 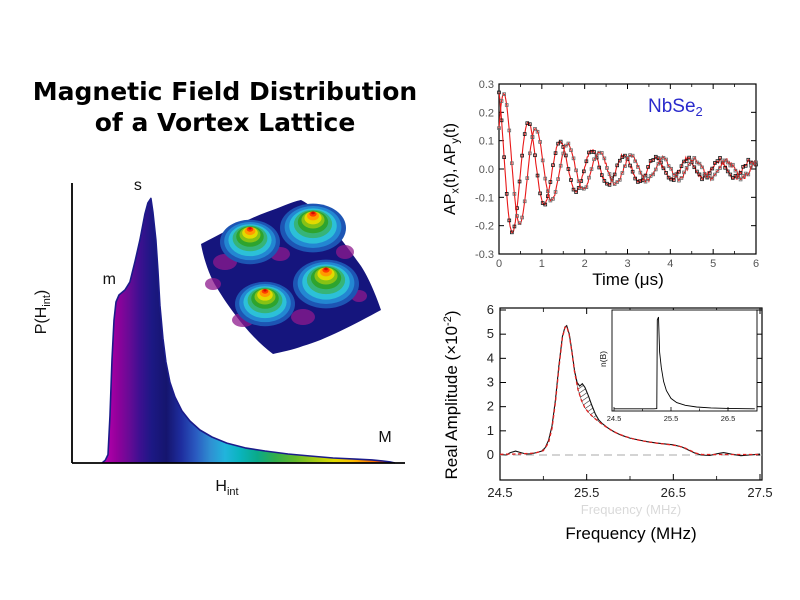 What do you see at coordinates (486, 85) in the screenshot?
I see `tick-label: 0.3` at bounding box center [486, 85].